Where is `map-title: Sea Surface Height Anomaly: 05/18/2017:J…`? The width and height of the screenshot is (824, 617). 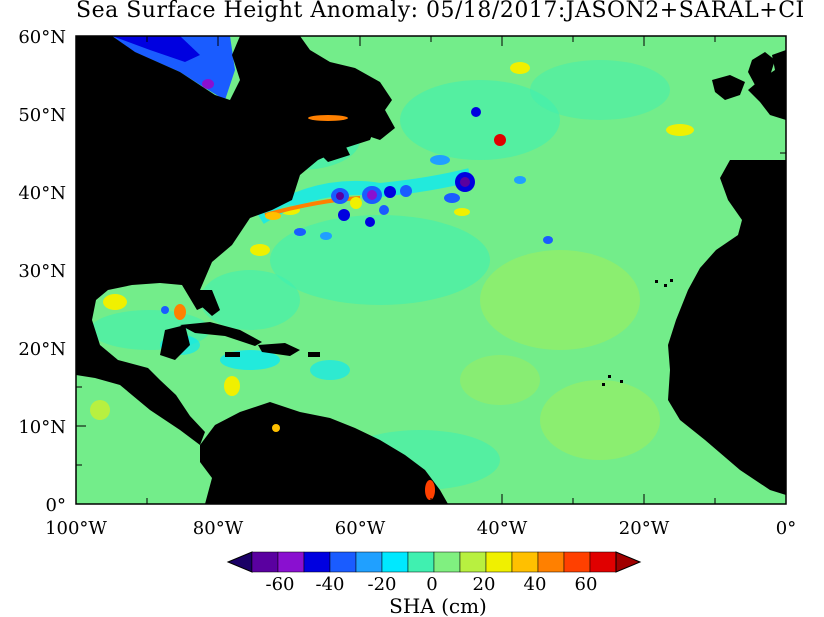
map-title: Sea Surface Height Anomaly: 05/18/2017:J… is located at coordinates (440, 11).